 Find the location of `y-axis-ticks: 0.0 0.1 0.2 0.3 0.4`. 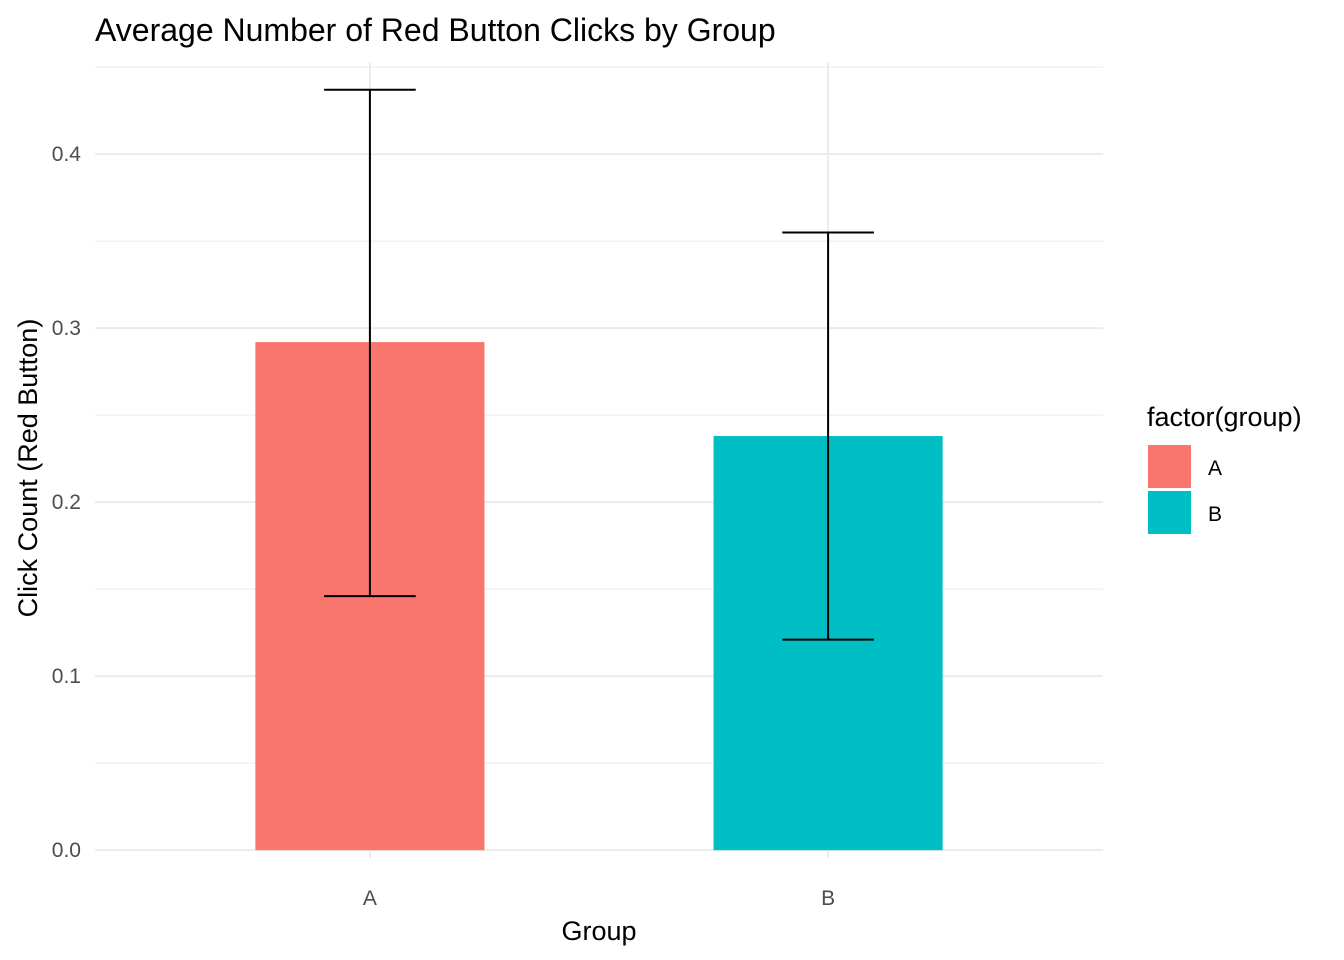

y-axis-ticks: 0.0 0.1 0.2 0.3 0.4 is located at coordinates (67, 502).